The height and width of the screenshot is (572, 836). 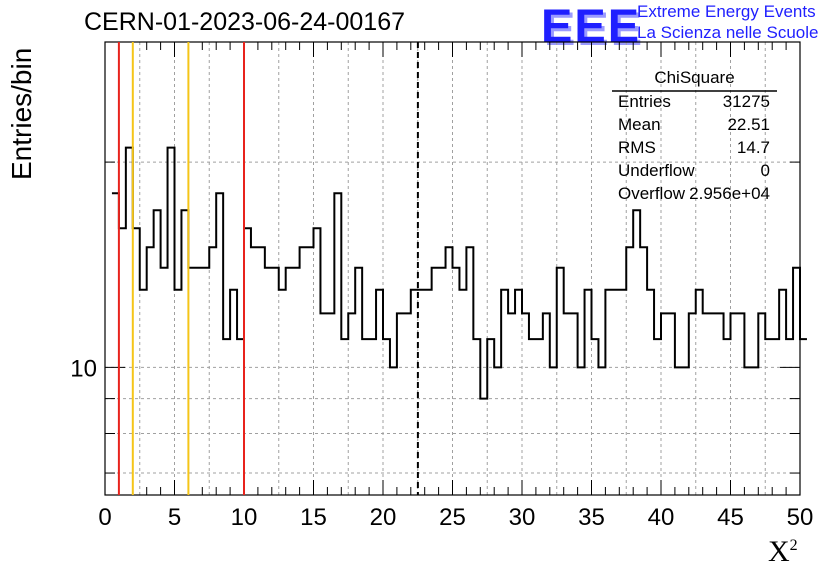 I want to click on stats-key: Overflow, so click(x=652, y=193).